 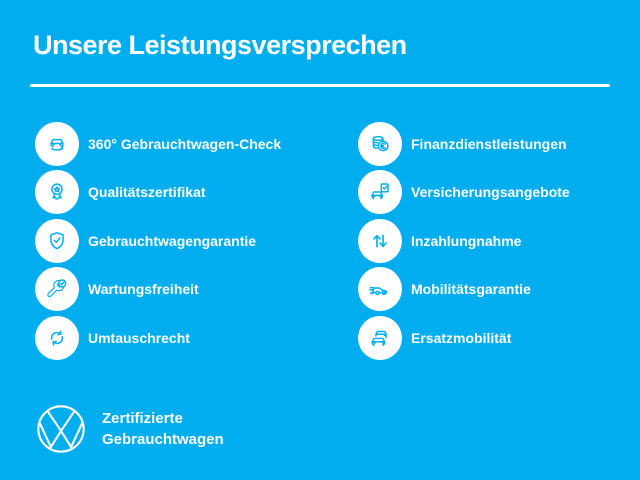 What do you see at coordinates (172, 240) in the screenshot?
I see `service-label: Gebrauchtwagengarantie` at bounding box center [172, 240].